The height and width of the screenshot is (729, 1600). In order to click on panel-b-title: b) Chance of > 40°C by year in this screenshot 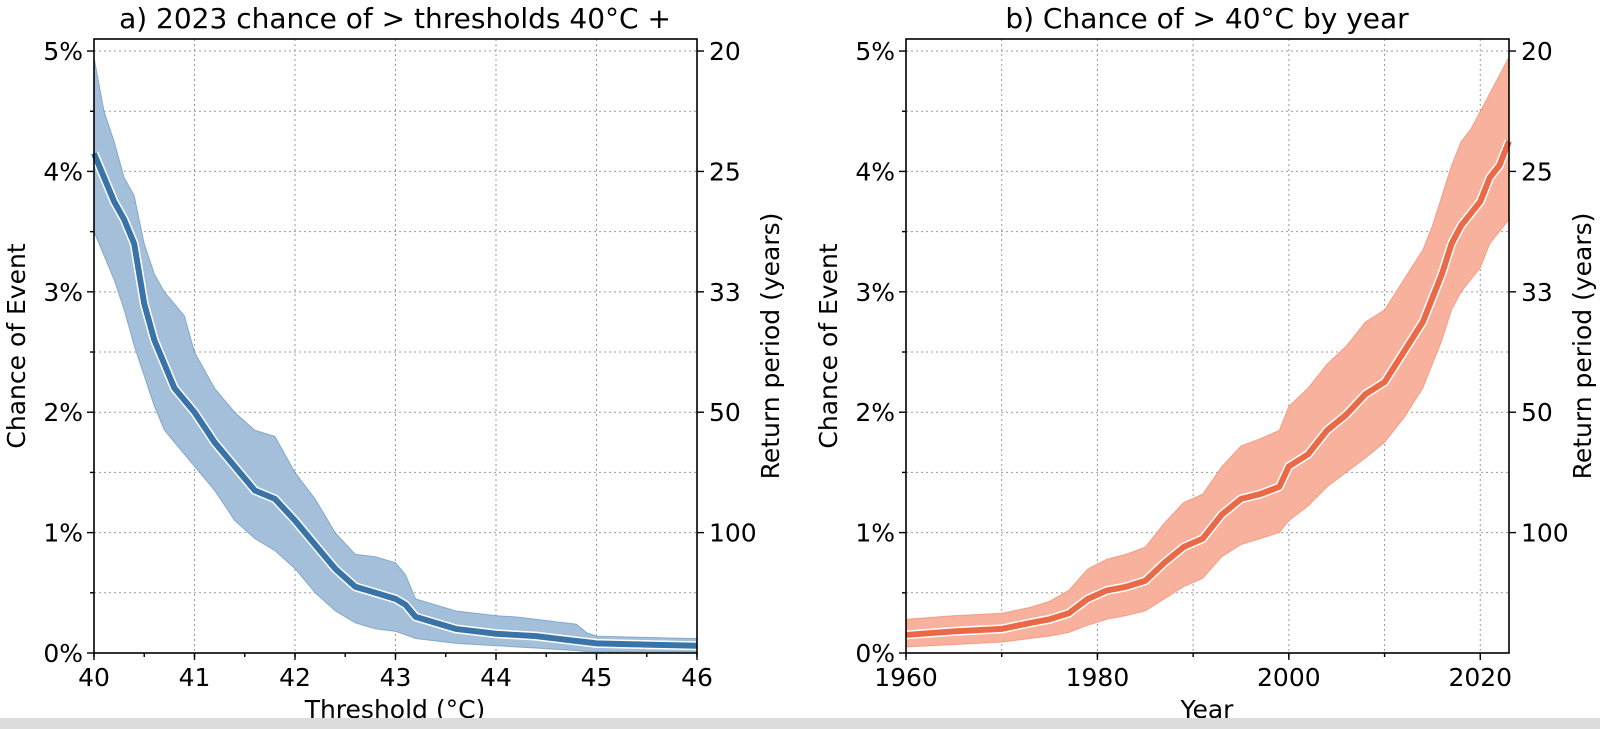, I will do `click(1207, 18)`.